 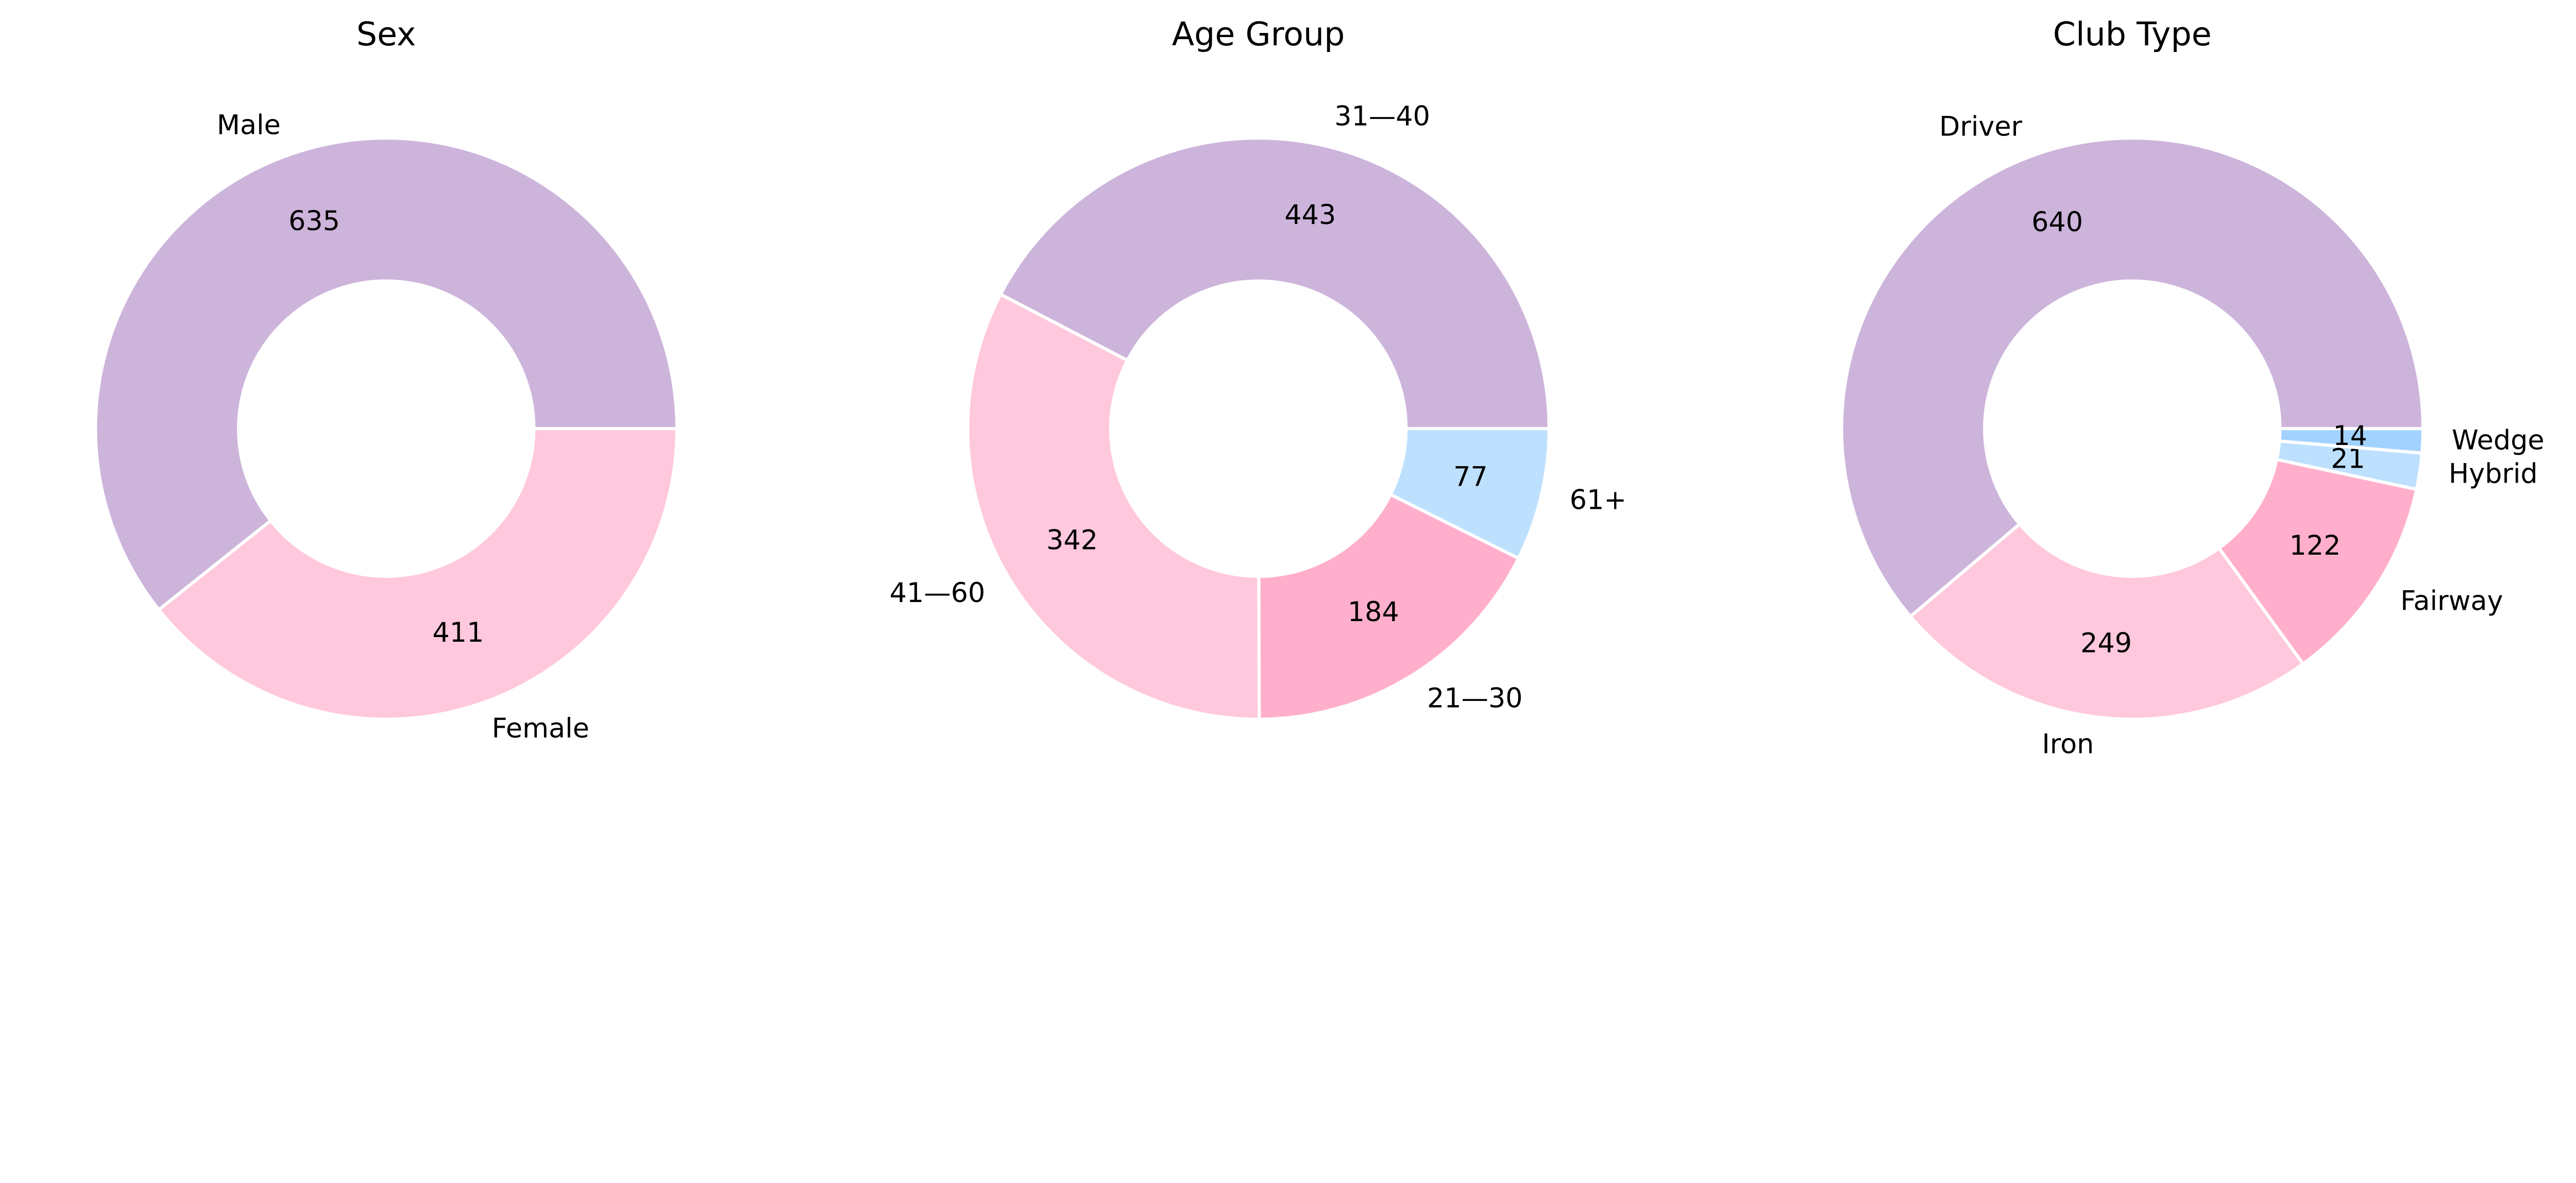 What do you see at coordinates (2315, 546) in the screenshot?
I see `value-label: 122` at bounding box center [2315, 546].